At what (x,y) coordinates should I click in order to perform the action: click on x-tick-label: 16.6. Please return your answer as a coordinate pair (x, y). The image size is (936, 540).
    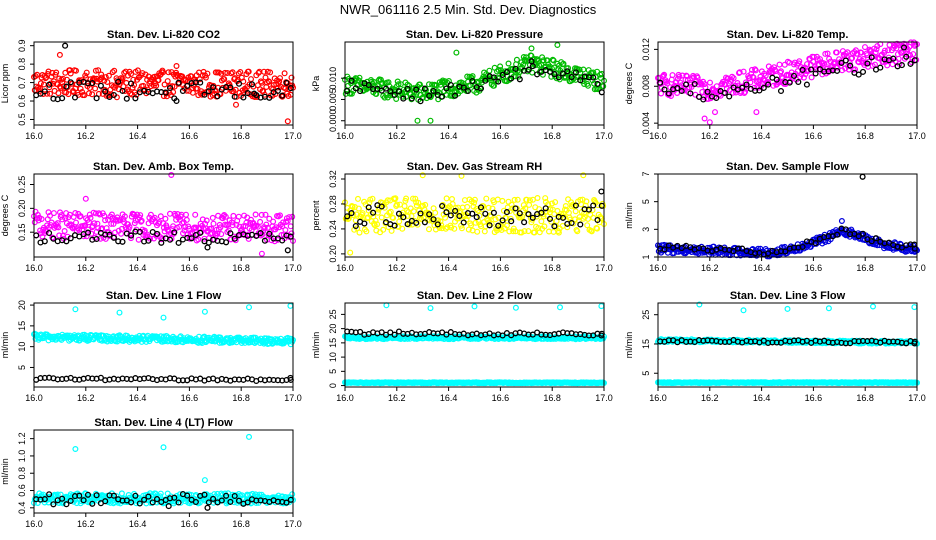
    Looking at the image, I should click on (814, 136).